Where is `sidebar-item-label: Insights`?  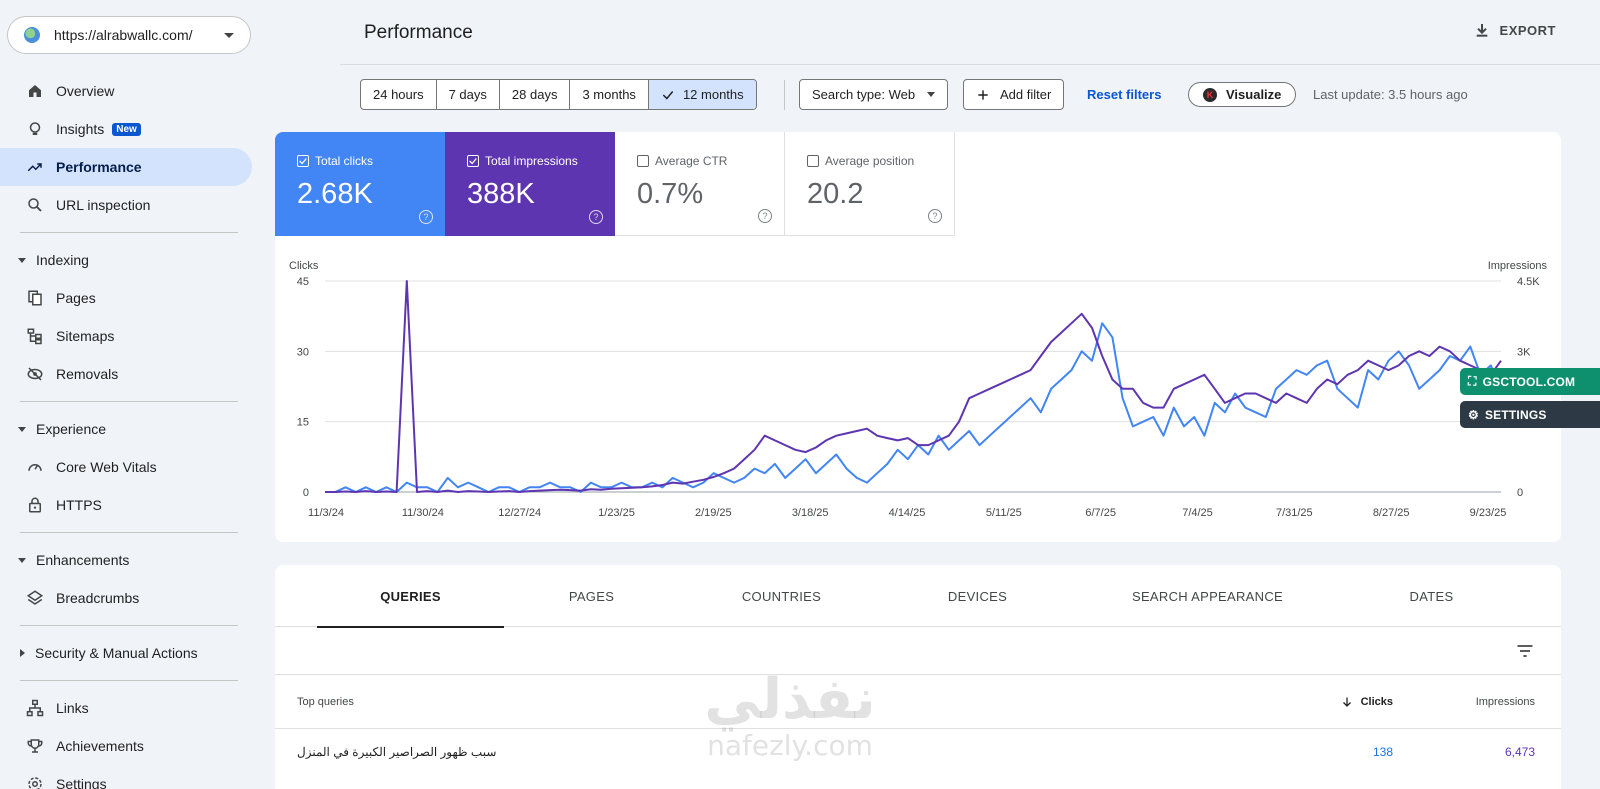 sidebar-item-label: Insights is located at coordinates (80, 129).